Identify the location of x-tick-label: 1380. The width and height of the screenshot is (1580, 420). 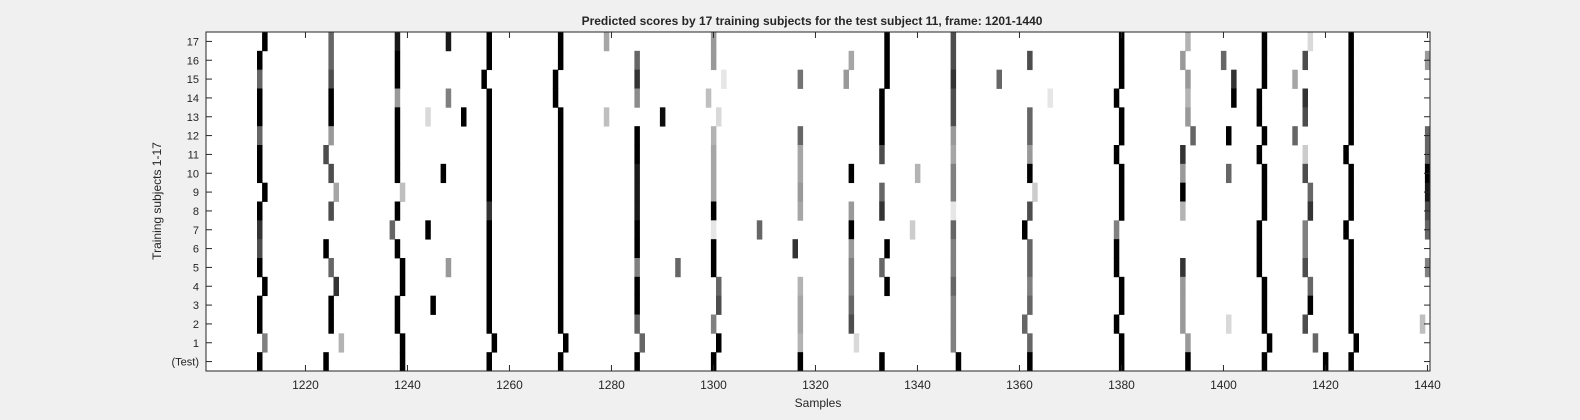
(1121, 385).